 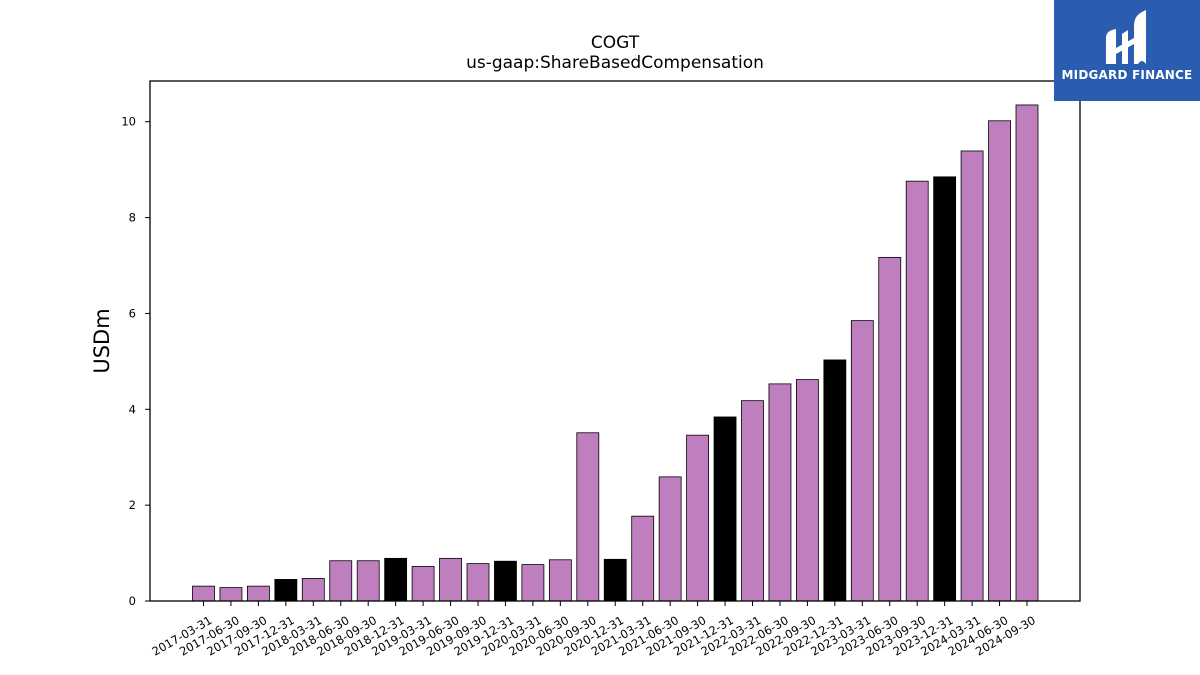 What do you see at coordinates (615, 43) in the screenshot?
I see `chart-title: COGT` at bounding box center [615, 43].